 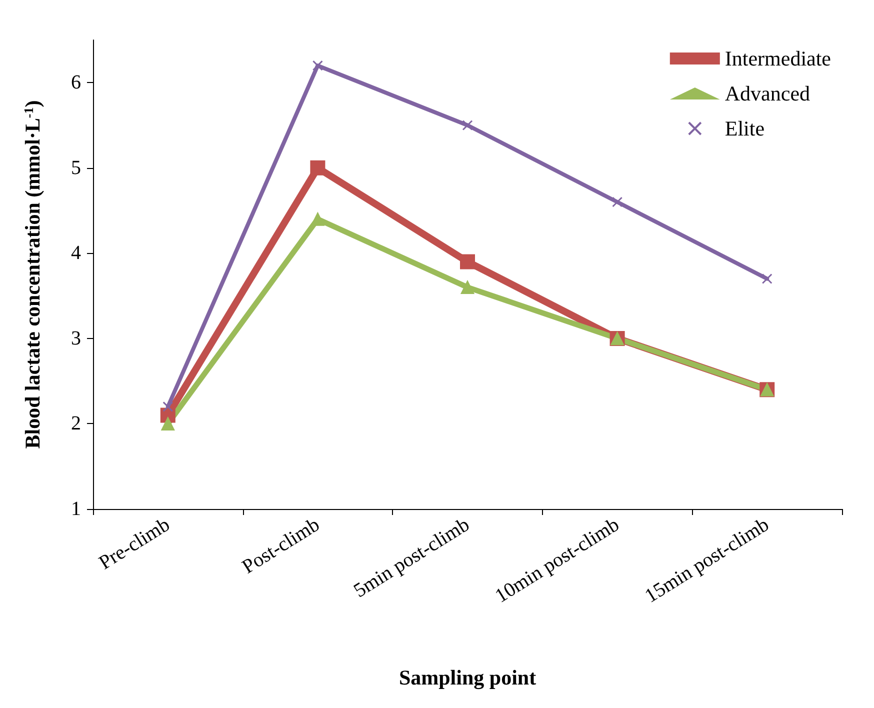 I want to click on y-tick-label: 6, so click(x=76, y=83).